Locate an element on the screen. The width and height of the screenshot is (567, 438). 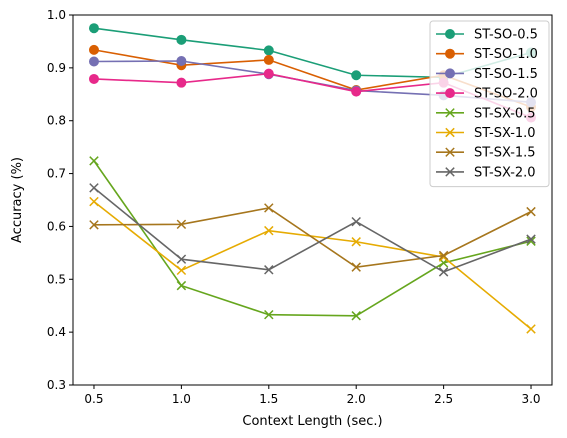
legend-label: ST-SX-1.0 is located at coordinates (505, 133).